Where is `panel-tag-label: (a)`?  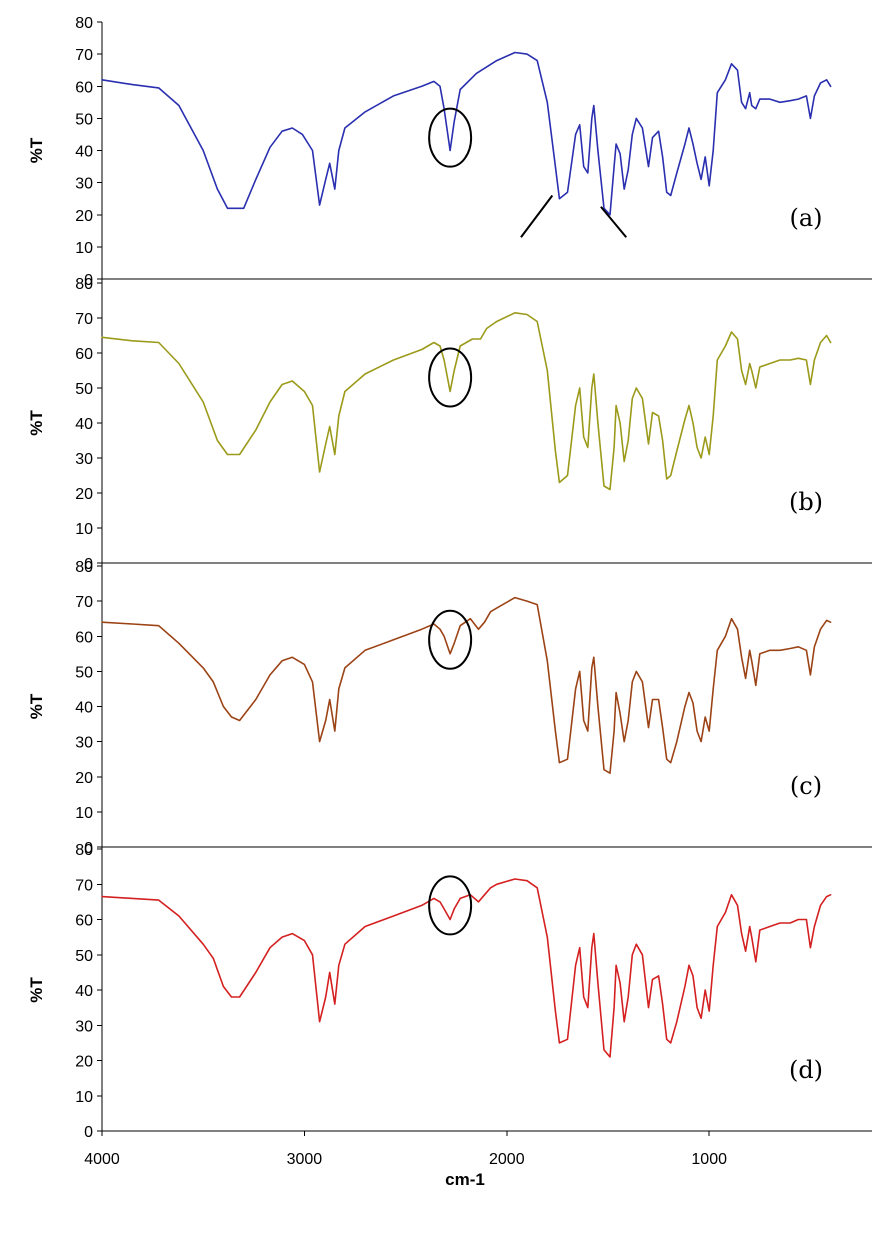 panel-tag-label: (a) is located at coordinates (805, 218).